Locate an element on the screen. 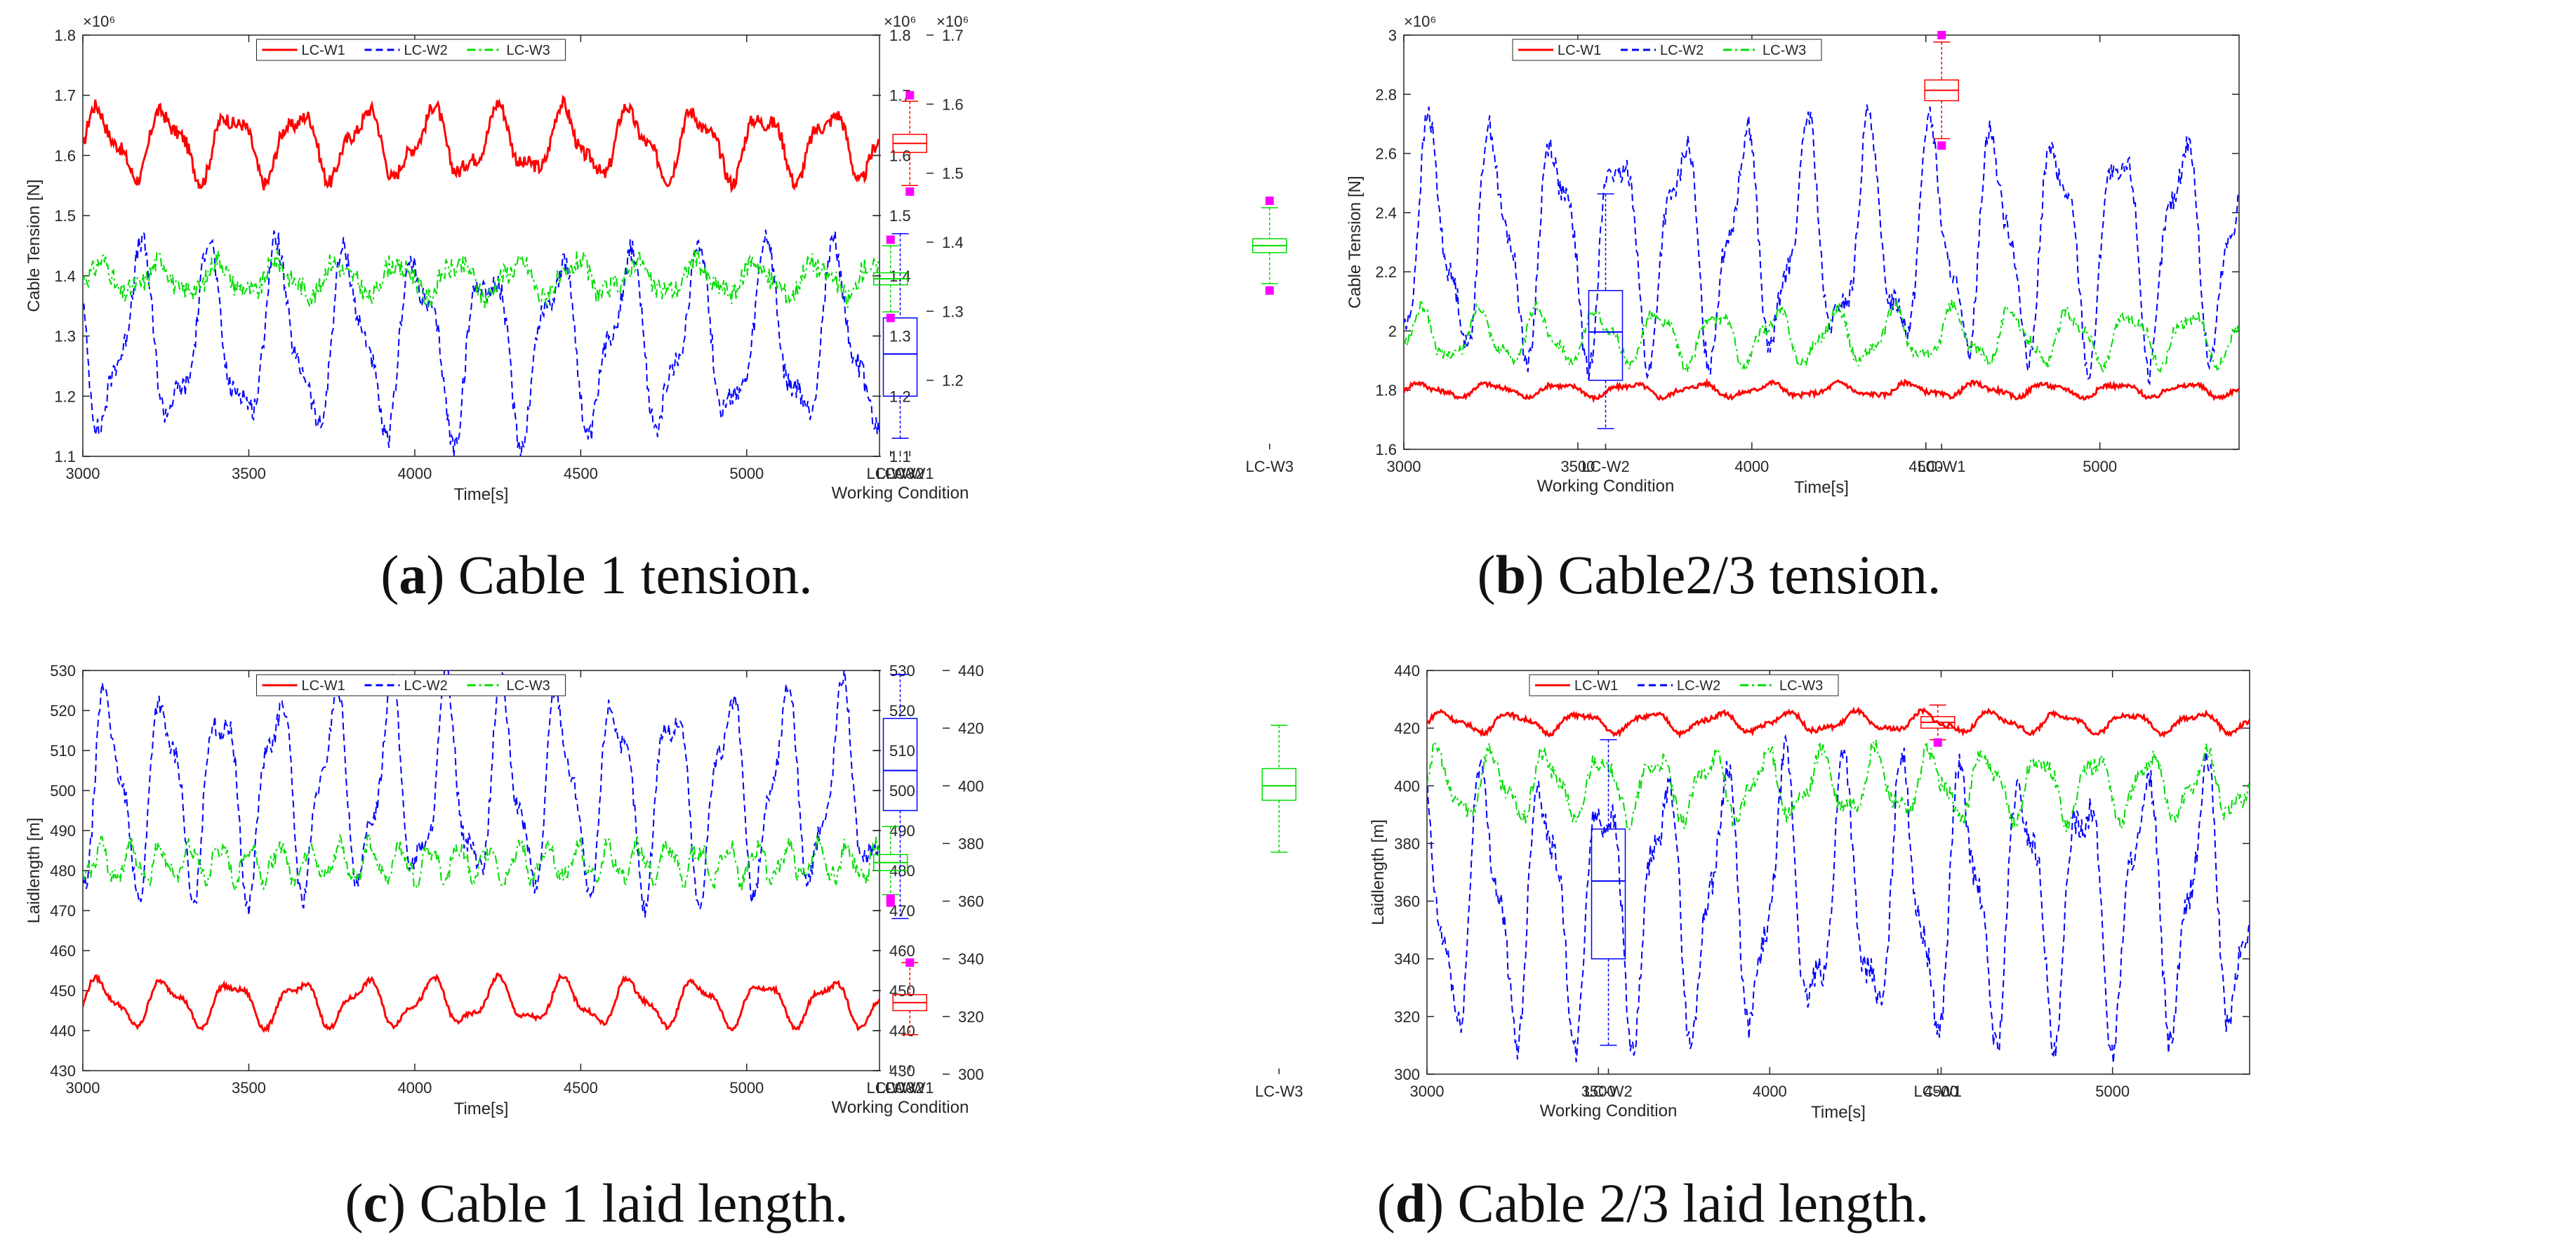  y-tick-label: 360 is located at coordinates (1407, 902).